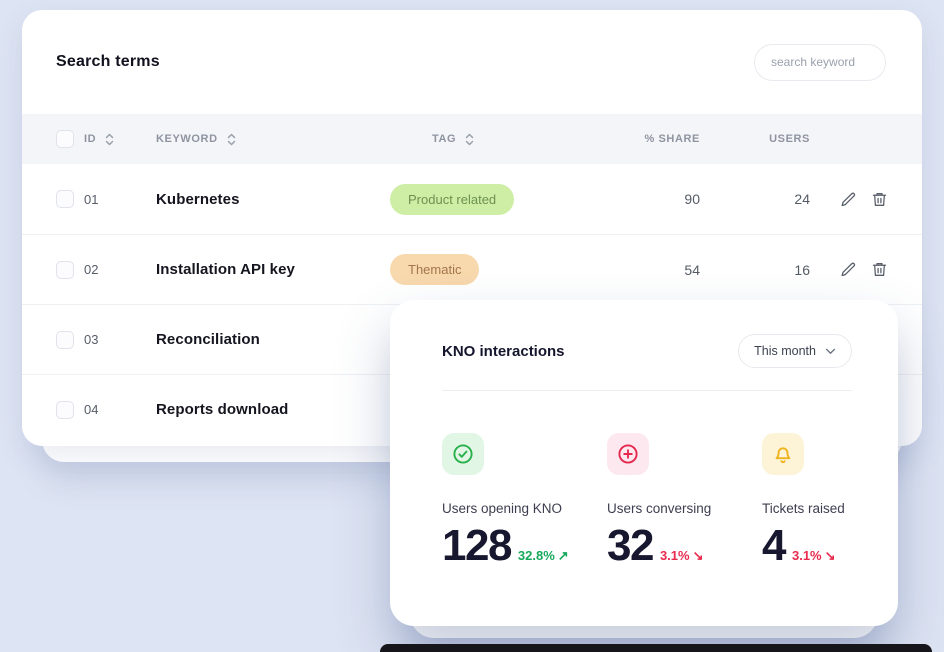  Describe the element at coordinates (692, 269) in the screenshot. I see `cell-share: 54` at that location.